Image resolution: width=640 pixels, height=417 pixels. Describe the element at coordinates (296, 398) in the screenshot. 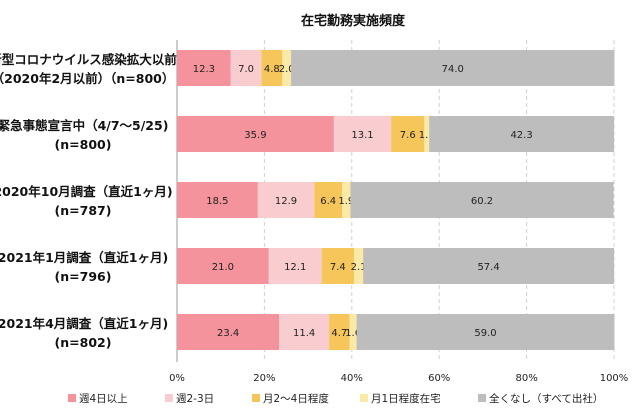

I see `legend-label: 月2～4日程度` at that location.